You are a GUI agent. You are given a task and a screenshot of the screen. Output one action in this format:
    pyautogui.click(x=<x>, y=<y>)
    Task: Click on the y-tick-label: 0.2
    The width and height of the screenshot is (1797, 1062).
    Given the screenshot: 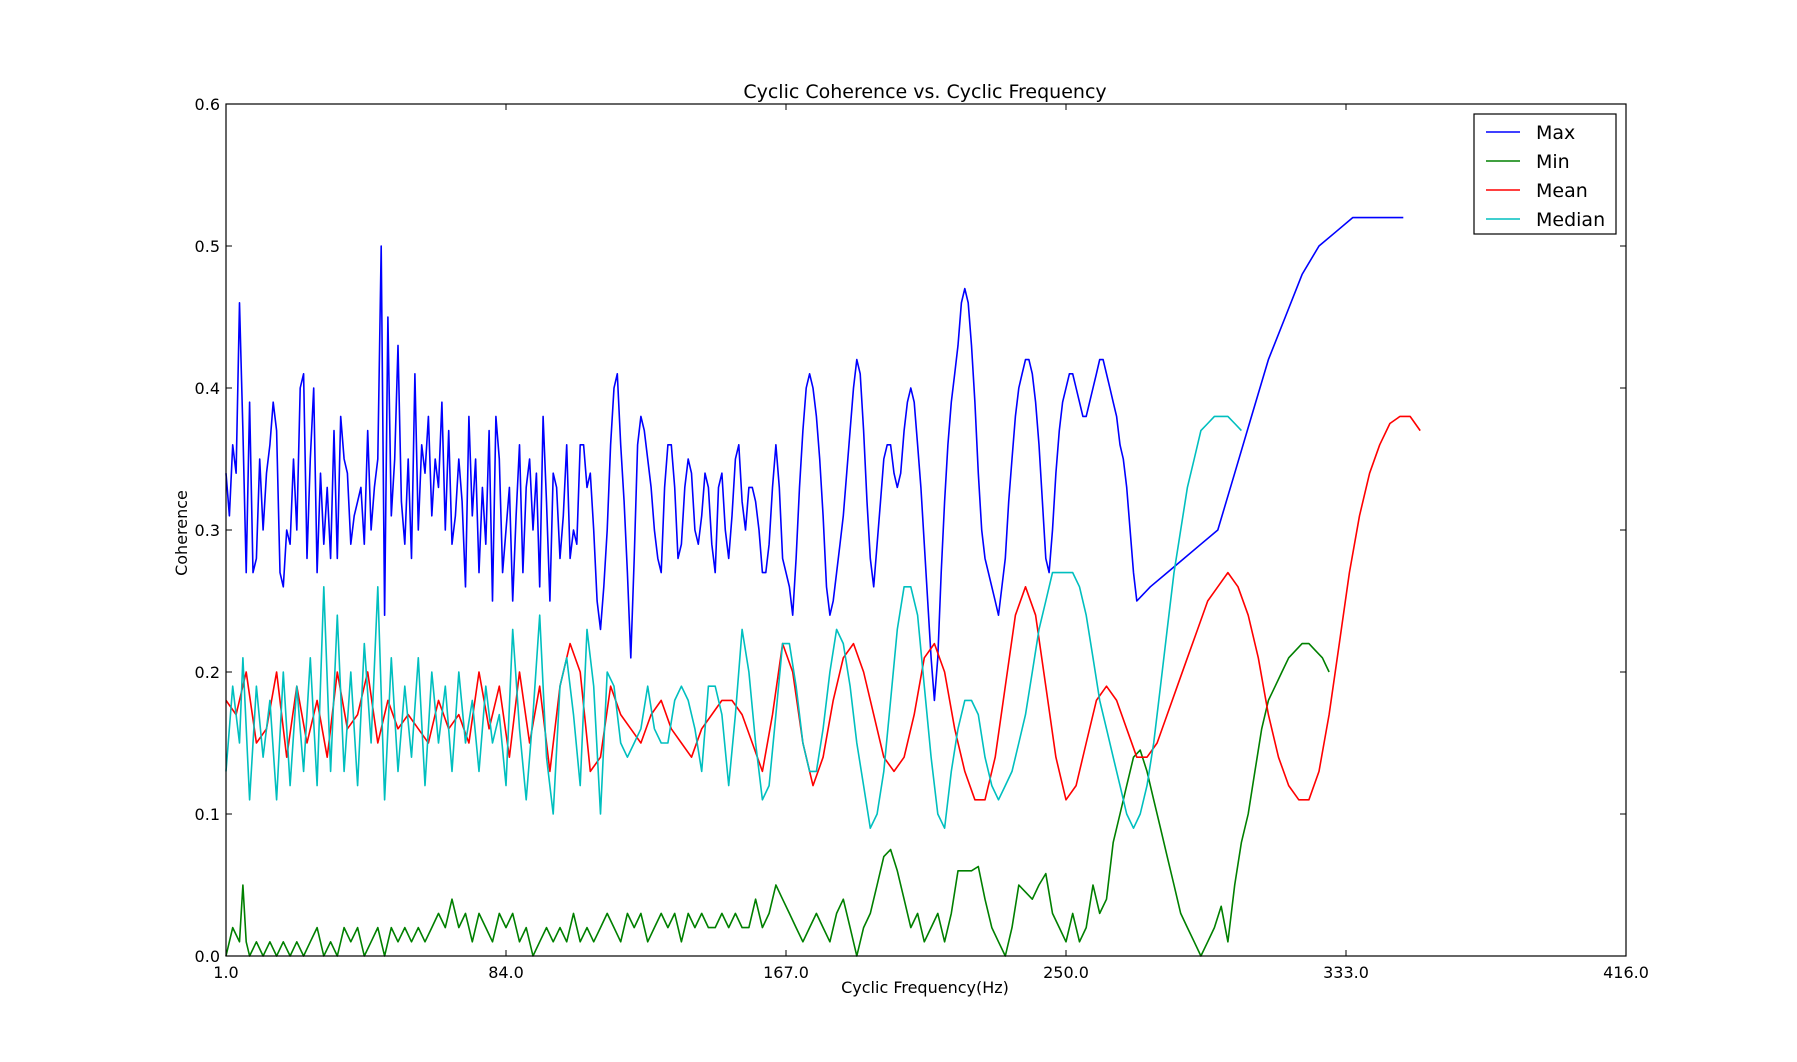 What is the action you would take?
    pyautogui.click(x=207, y=672)
    